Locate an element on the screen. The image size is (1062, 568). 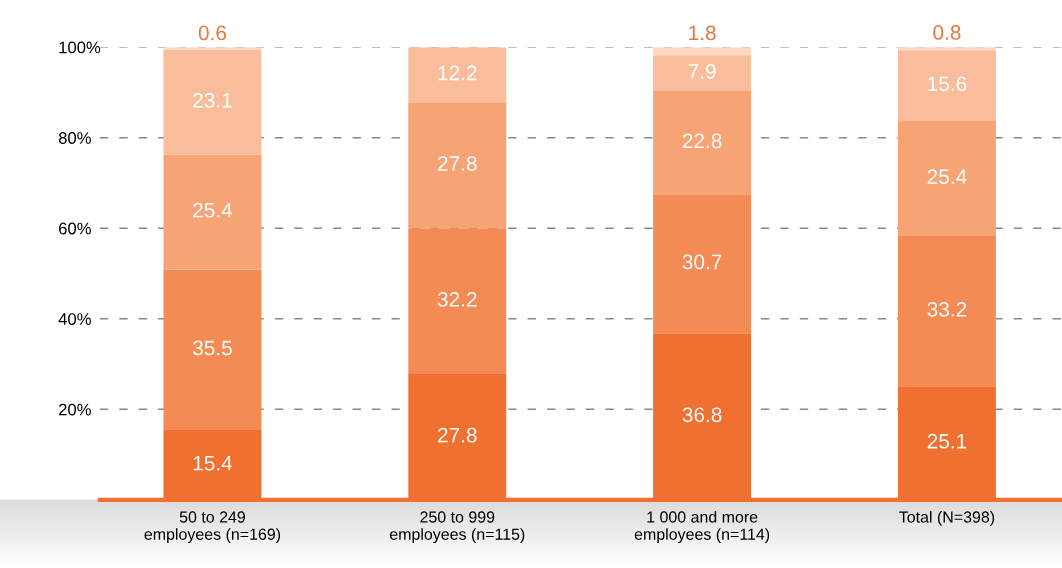
data-label: 30.7 is located at coordinates (702, 262).